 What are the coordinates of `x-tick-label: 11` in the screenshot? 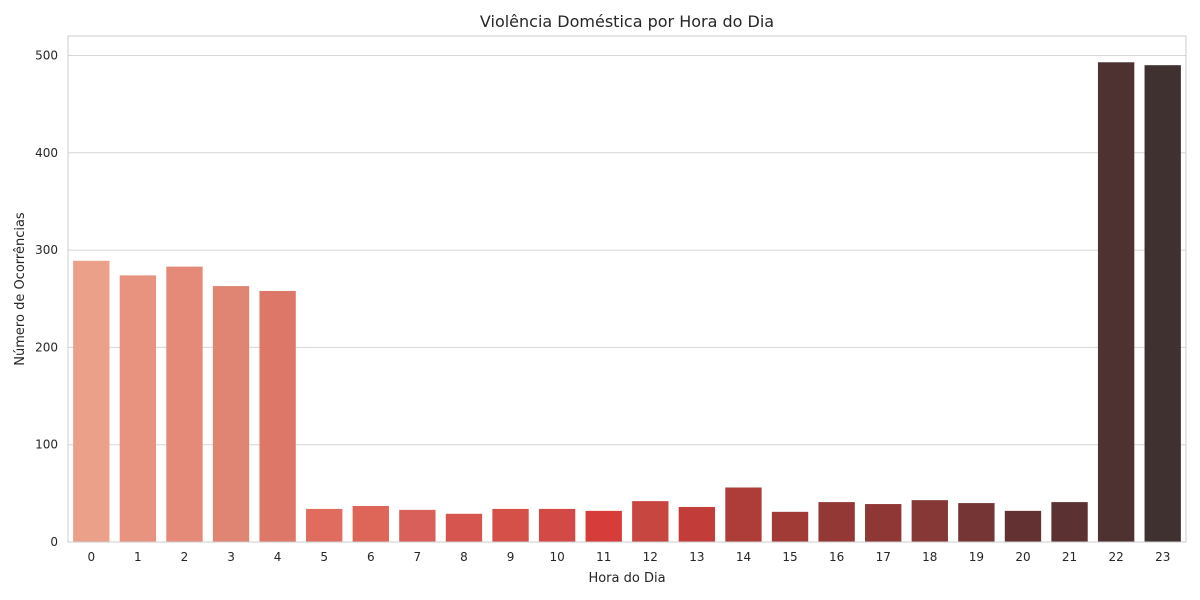 It's located at (603, 557).